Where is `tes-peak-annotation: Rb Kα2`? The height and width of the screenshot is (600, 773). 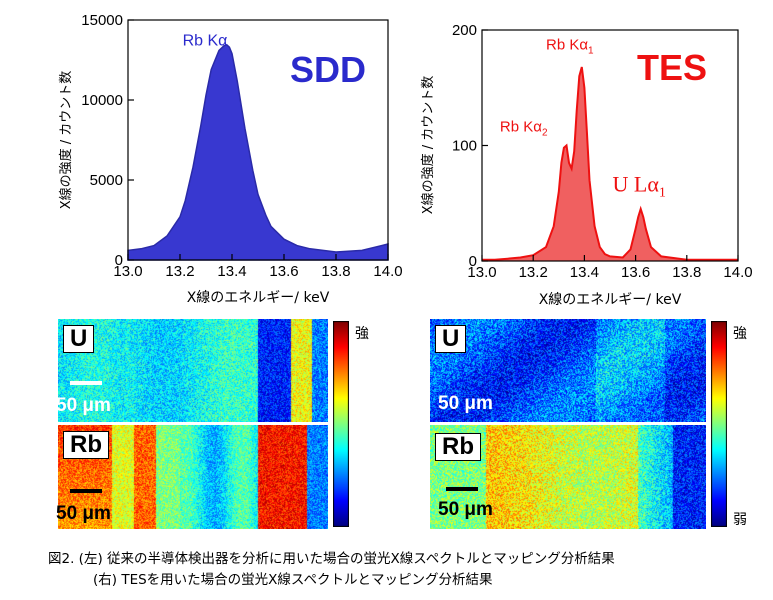 tes-peak-annotation: Rb Kα2 is located at coordinates (524, 129).